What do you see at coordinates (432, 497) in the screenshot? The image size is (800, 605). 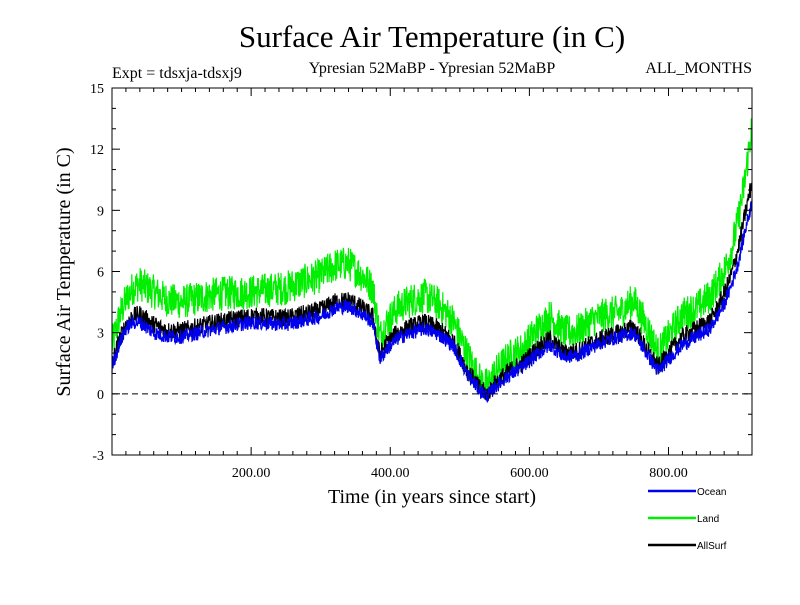 I see `x-axis-label: Time (in years since start)` at bounding box center [432, 497].